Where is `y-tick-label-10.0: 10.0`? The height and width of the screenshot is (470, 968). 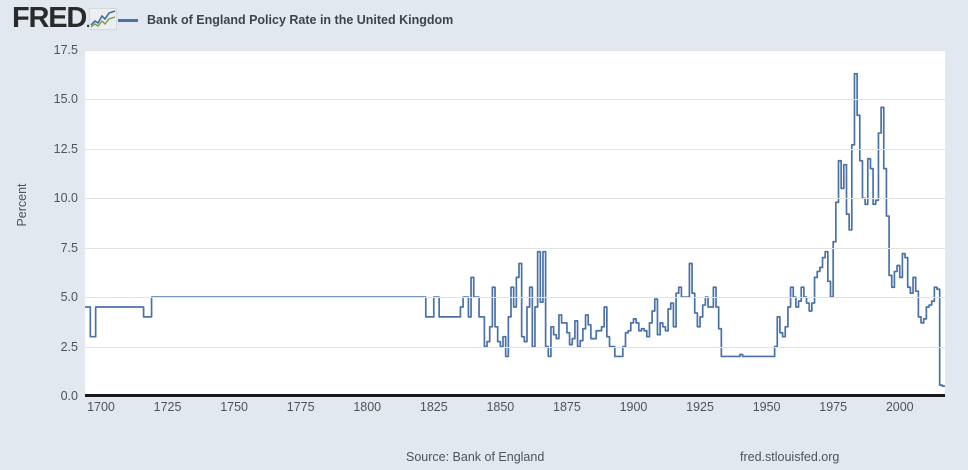 y-tick-label-10.0: 10.0 is located at coordinates (65, 198).